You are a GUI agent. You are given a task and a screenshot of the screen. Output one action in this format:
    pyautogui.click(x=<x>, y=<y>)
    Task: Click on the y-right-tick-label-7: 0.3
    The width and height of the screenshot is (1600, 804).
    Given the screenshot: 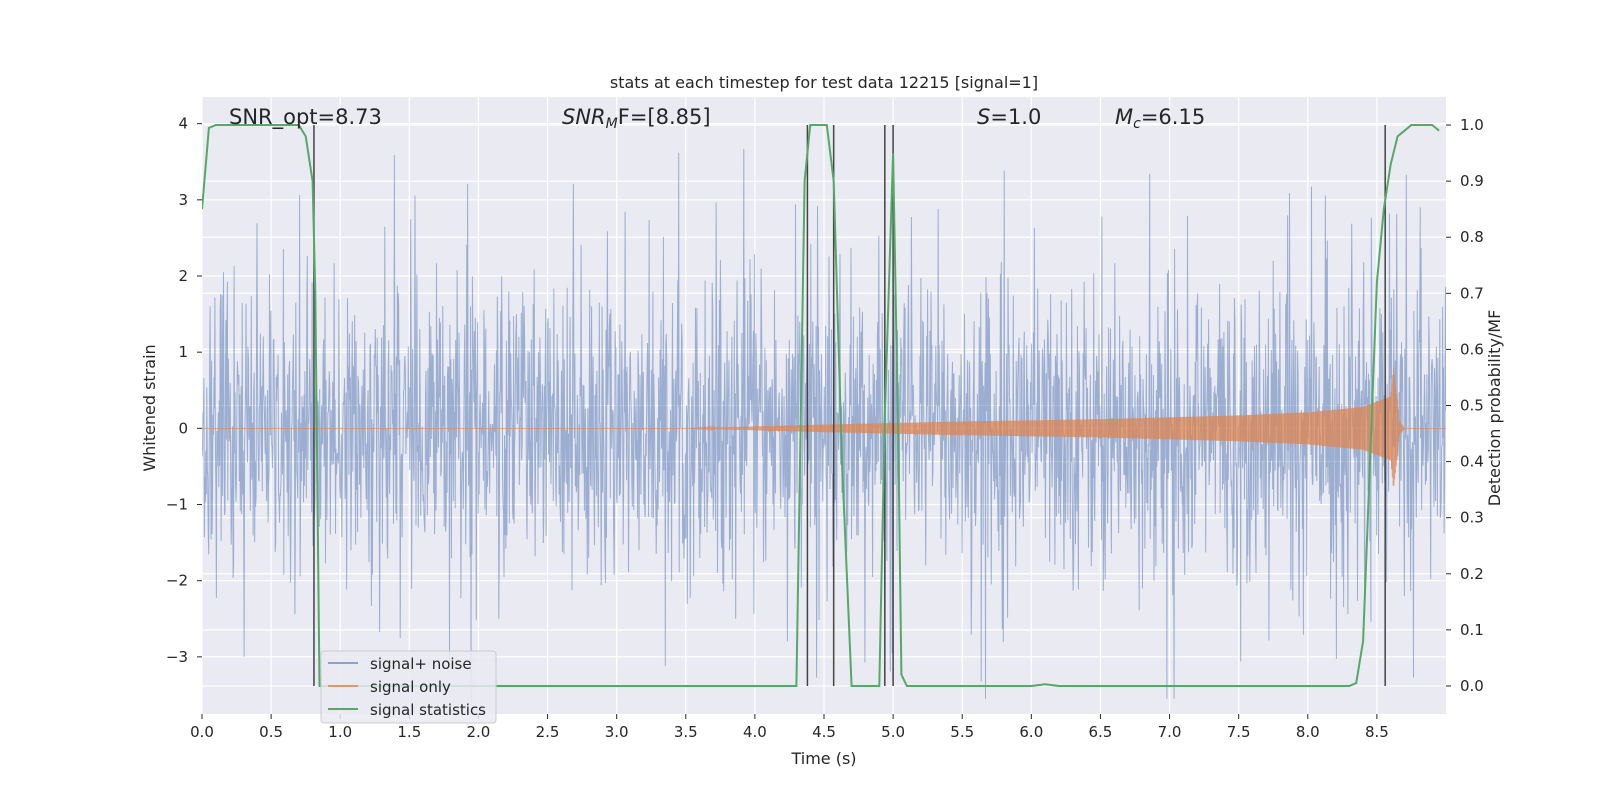 What is the action you would take?
    pyautogui.click(x=1472, y=518)
    